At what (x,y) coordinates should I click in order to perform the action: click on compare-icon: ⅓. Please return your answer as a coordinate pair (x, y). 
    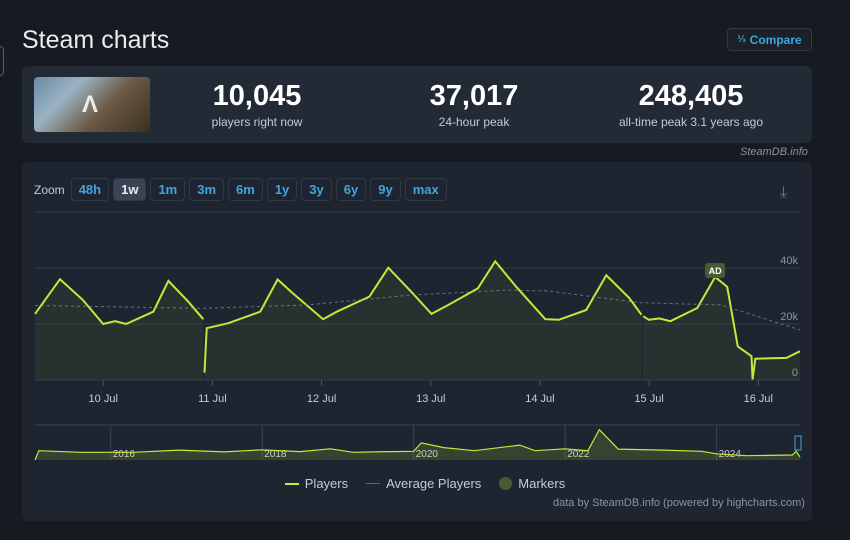
    Looking at the image, I should click on (741, 39).